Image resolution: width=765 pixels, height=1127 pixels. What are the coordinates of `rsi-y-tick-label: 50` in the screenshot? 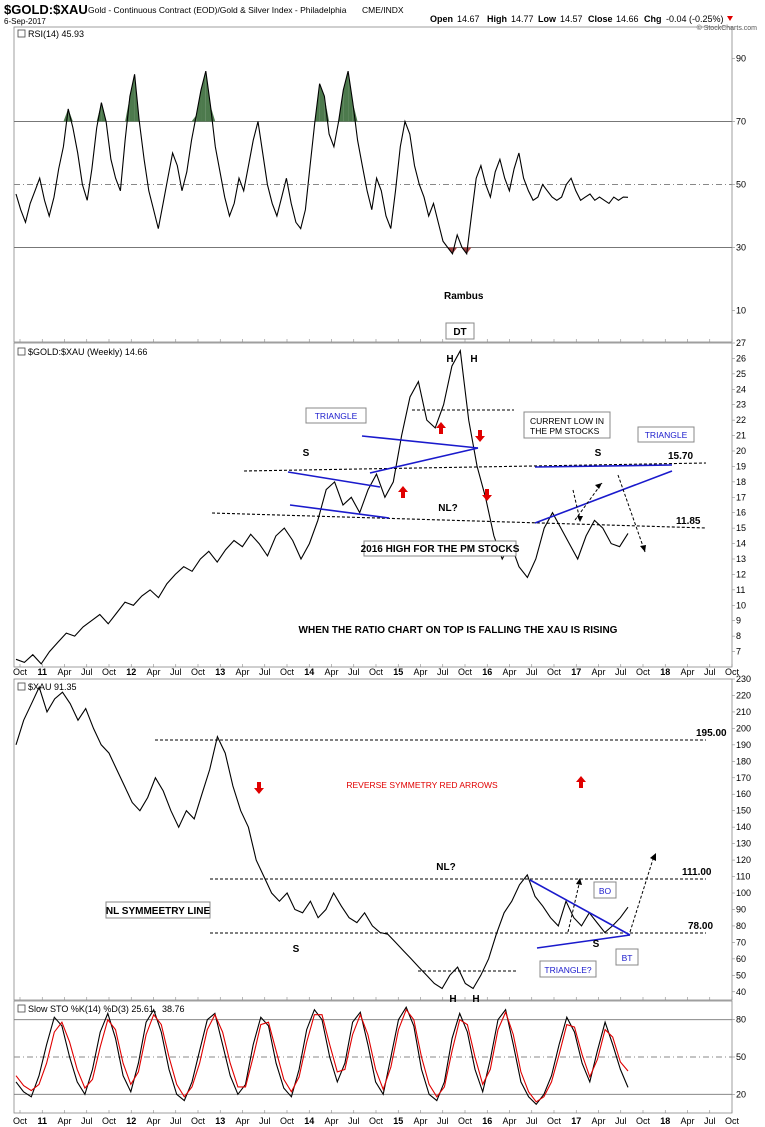 It's located at (741, 185).